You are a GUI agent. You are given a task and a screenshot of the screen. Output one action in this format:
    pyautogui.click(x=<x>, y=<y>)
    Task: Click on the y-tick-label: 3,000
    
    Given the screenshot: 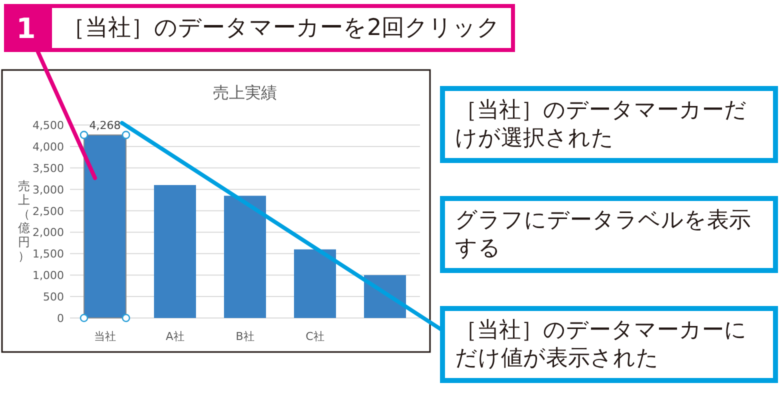 What is the action you would take?
    pyautogui.click(x=48, y=189)
    